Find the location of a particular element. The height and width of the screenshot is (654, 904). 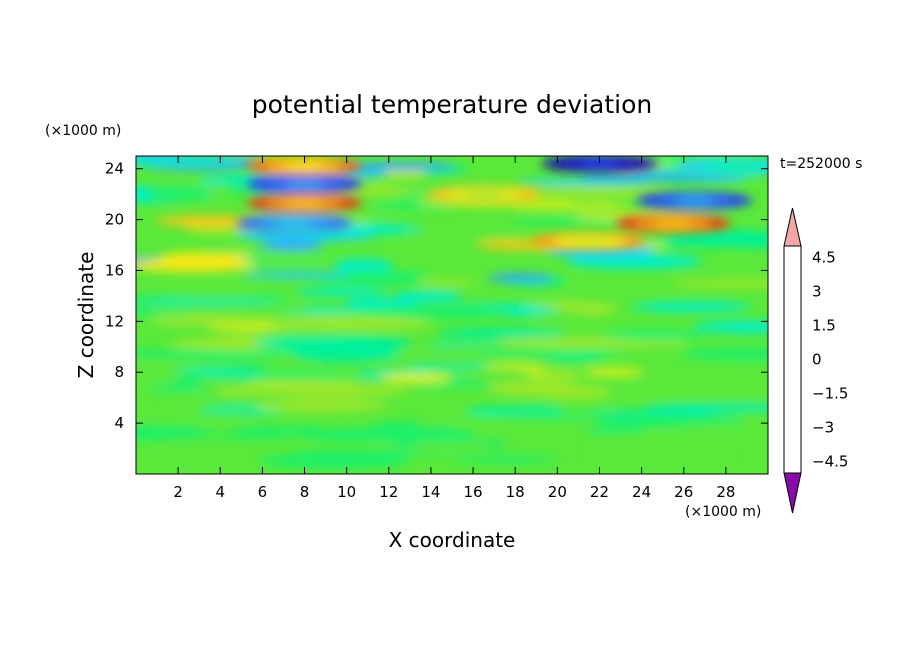

y-tick-label: 8 is located at coordinates (119, 372).